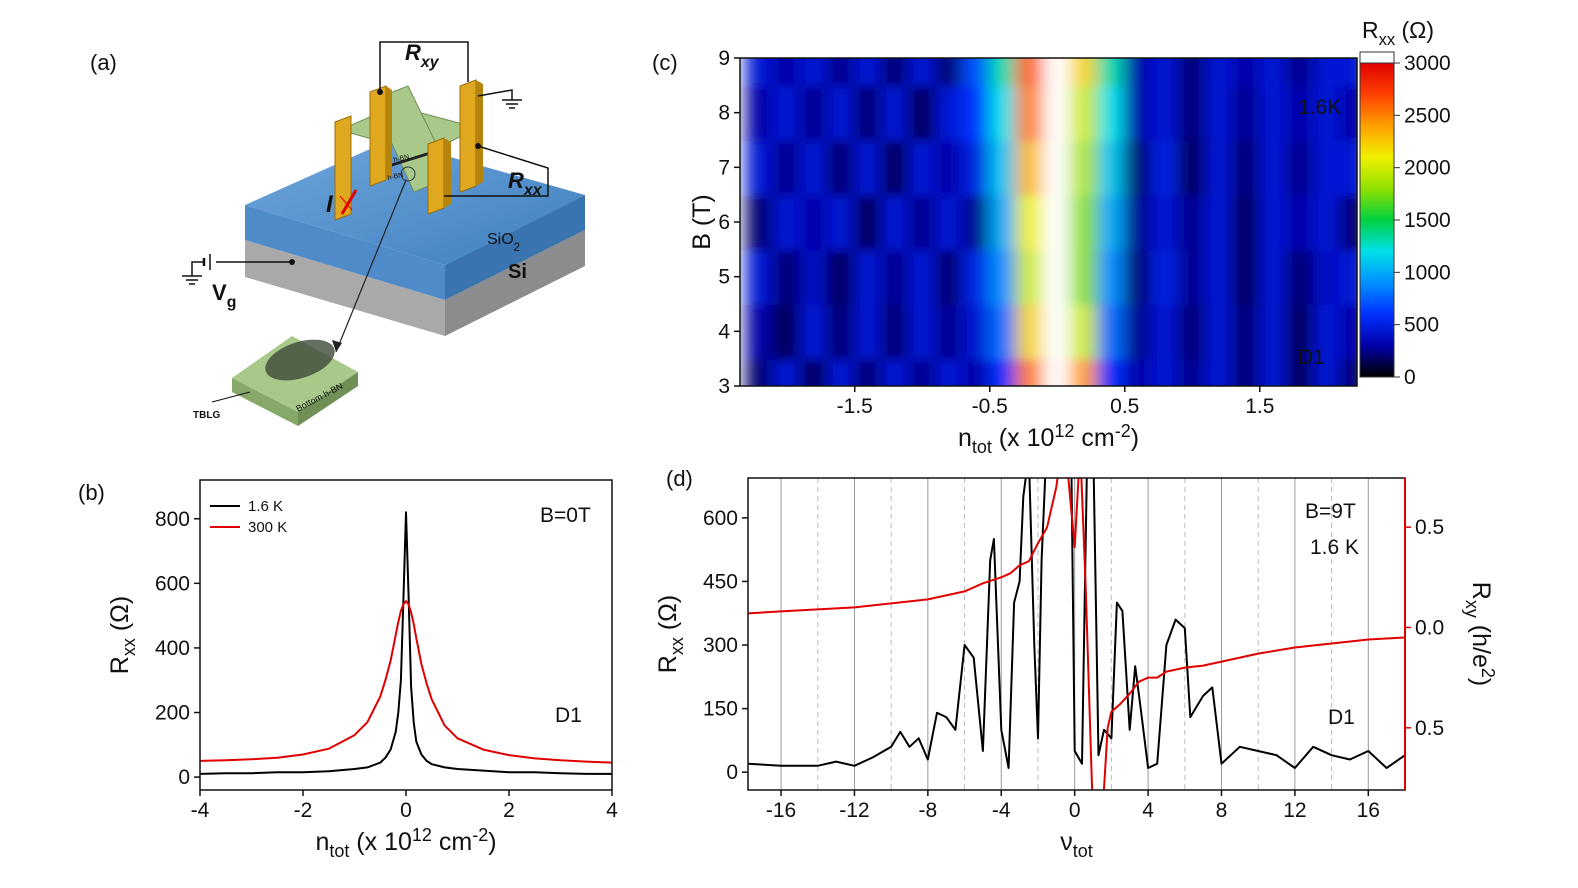 This screenshot has height=888, width=1578. Describe the element at coordinates (724, 277) in the screenshot. I see `y-tick-label: 5` at that location.